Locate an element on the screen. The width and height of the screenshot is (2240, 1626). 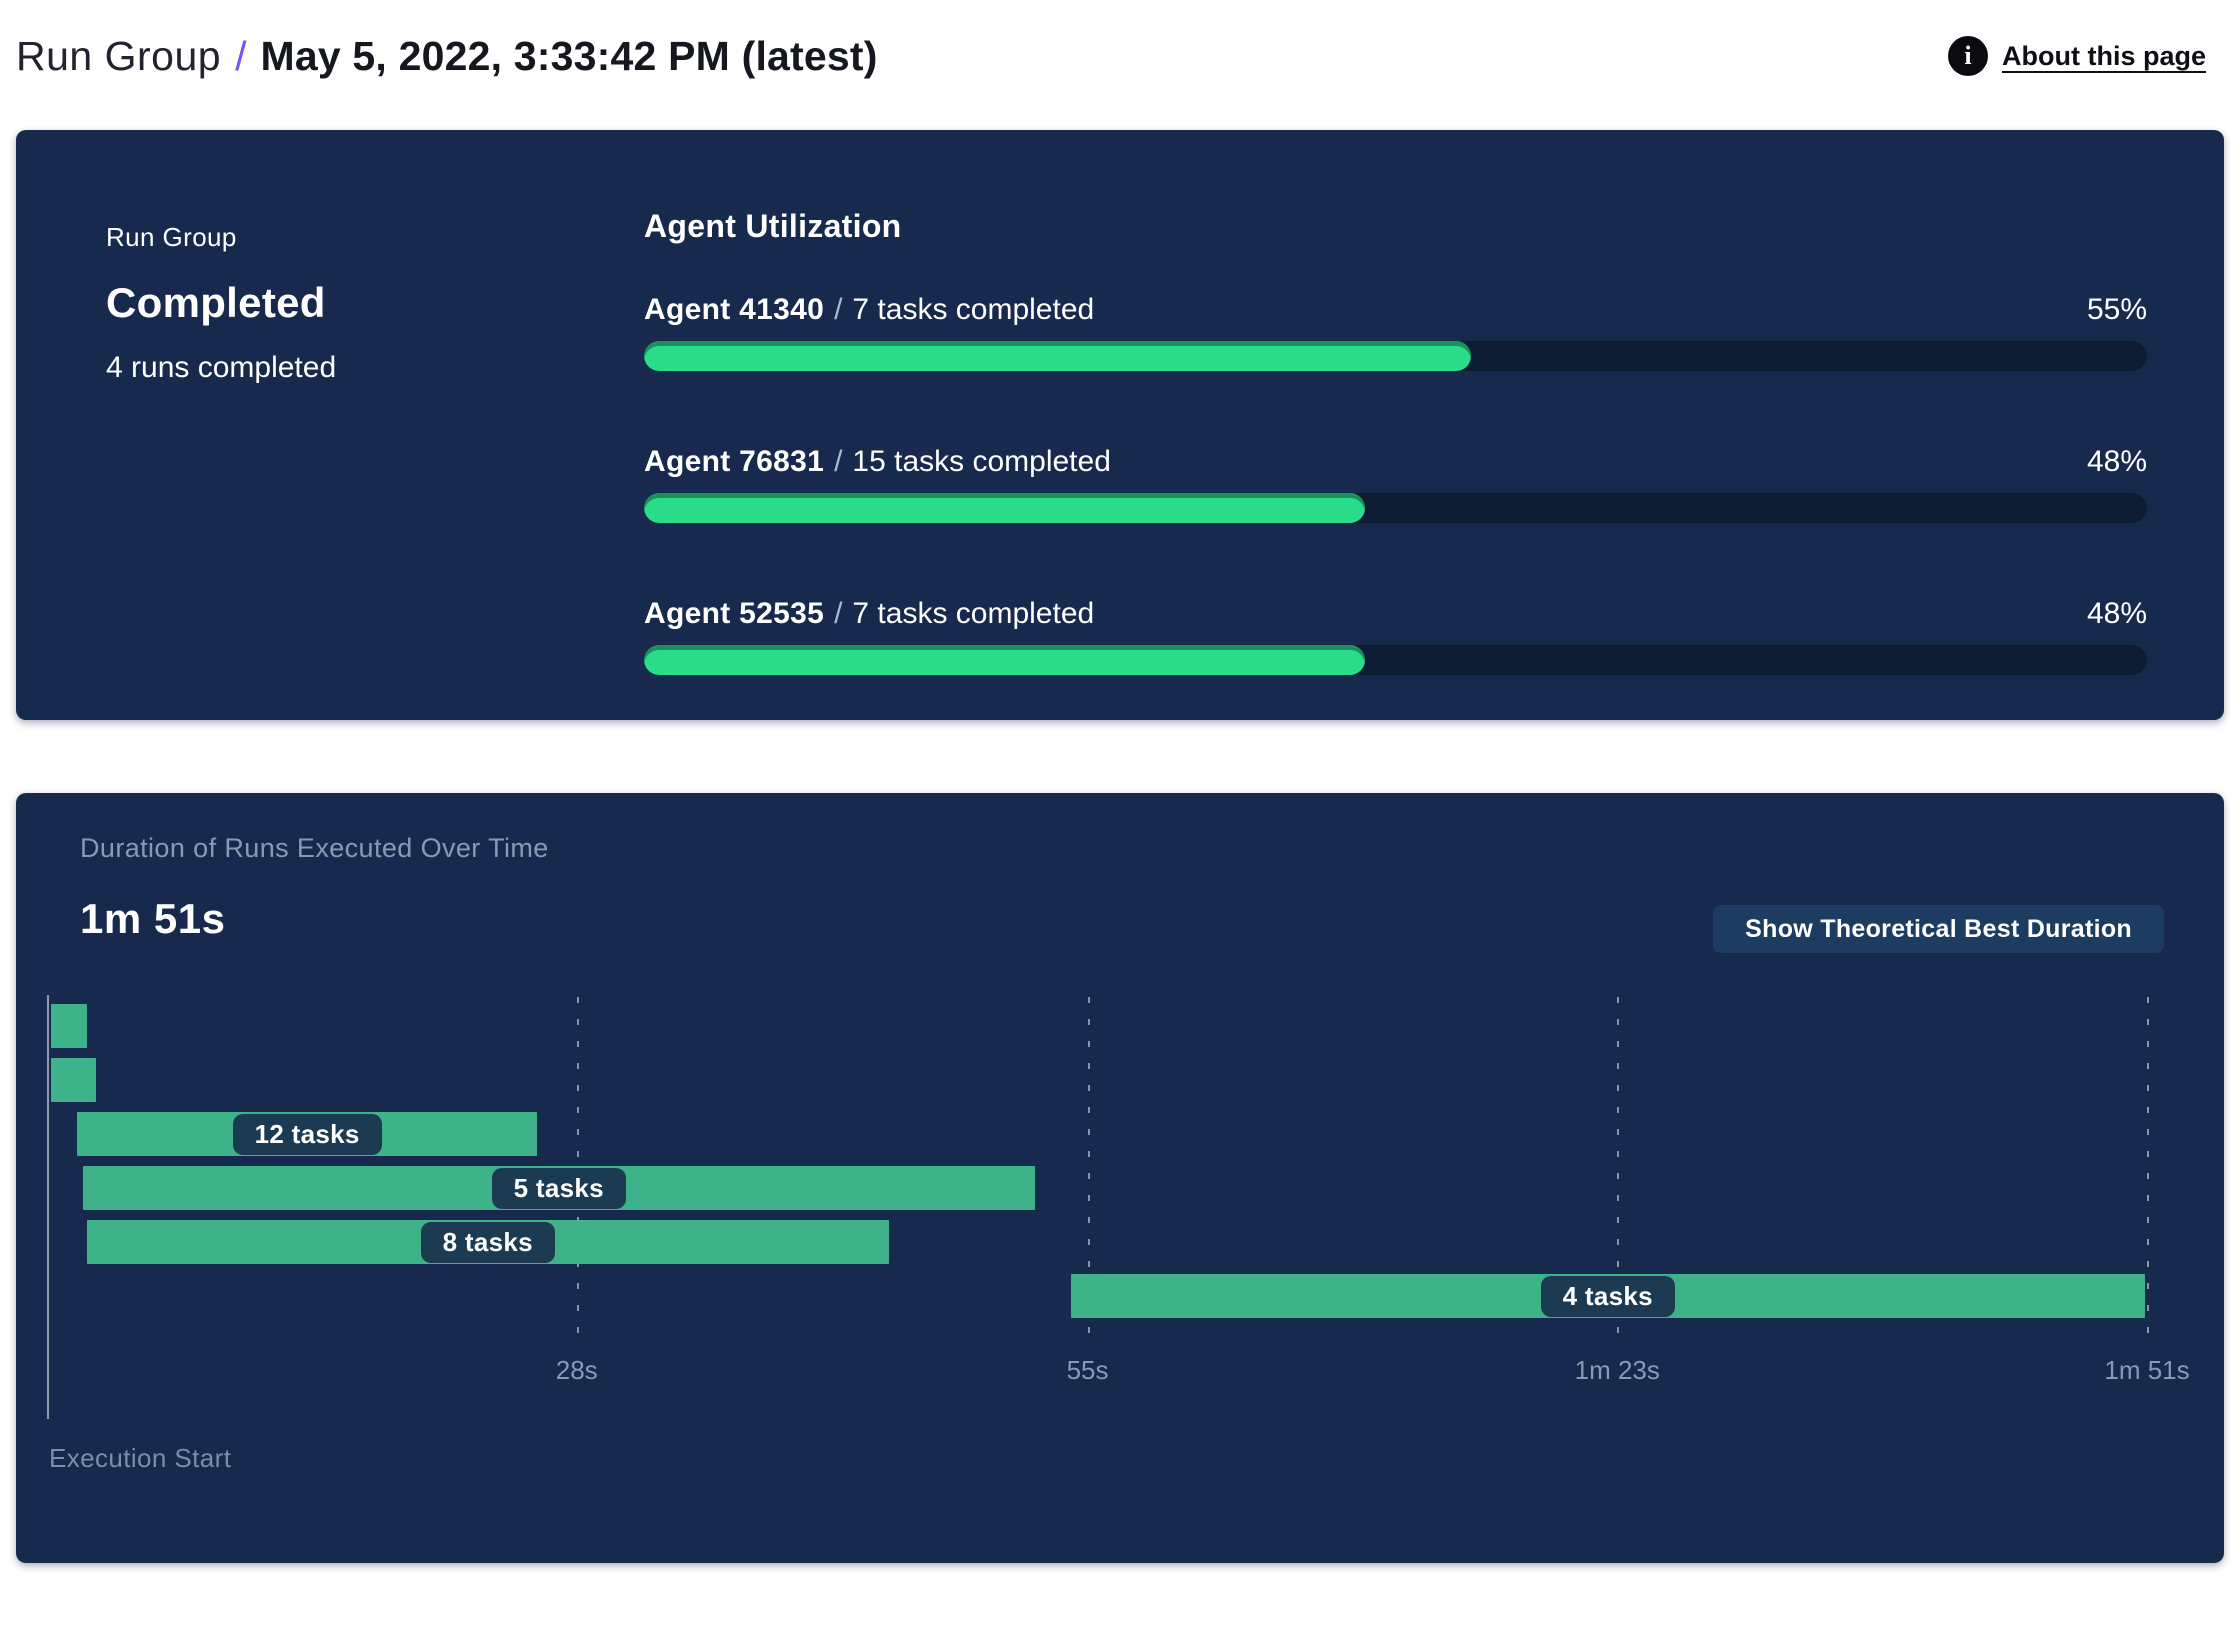
x-axis-tick-label: 55s is located at coordinates (1087, 1370).